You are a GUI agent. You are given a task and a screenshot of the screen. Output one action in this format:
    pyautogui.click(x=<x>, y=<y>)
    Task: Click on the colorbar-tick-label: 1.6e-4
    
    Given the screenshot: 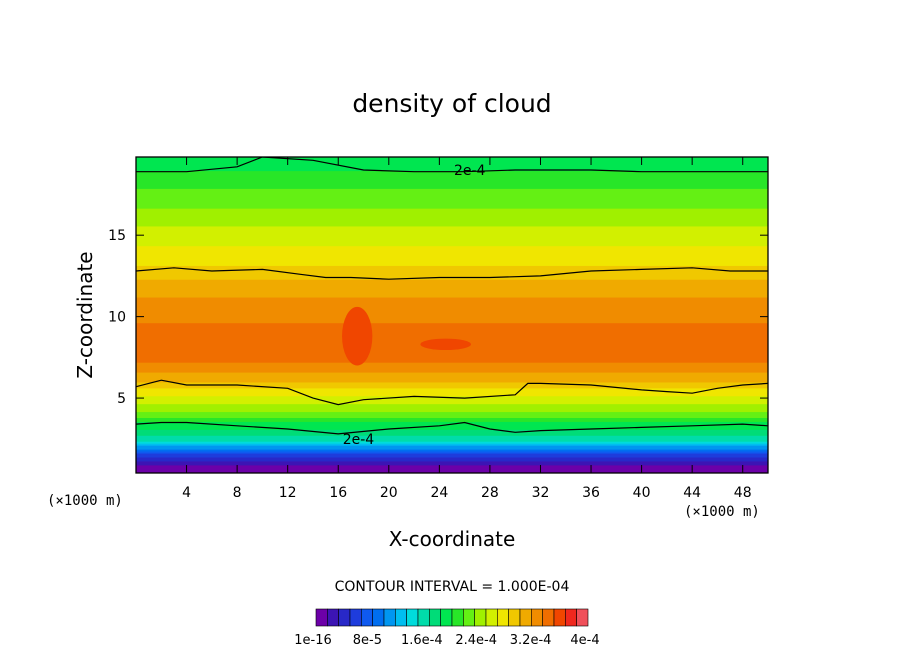 What is the action you would take?
    pyautogui.click(x=422, y=640)
    